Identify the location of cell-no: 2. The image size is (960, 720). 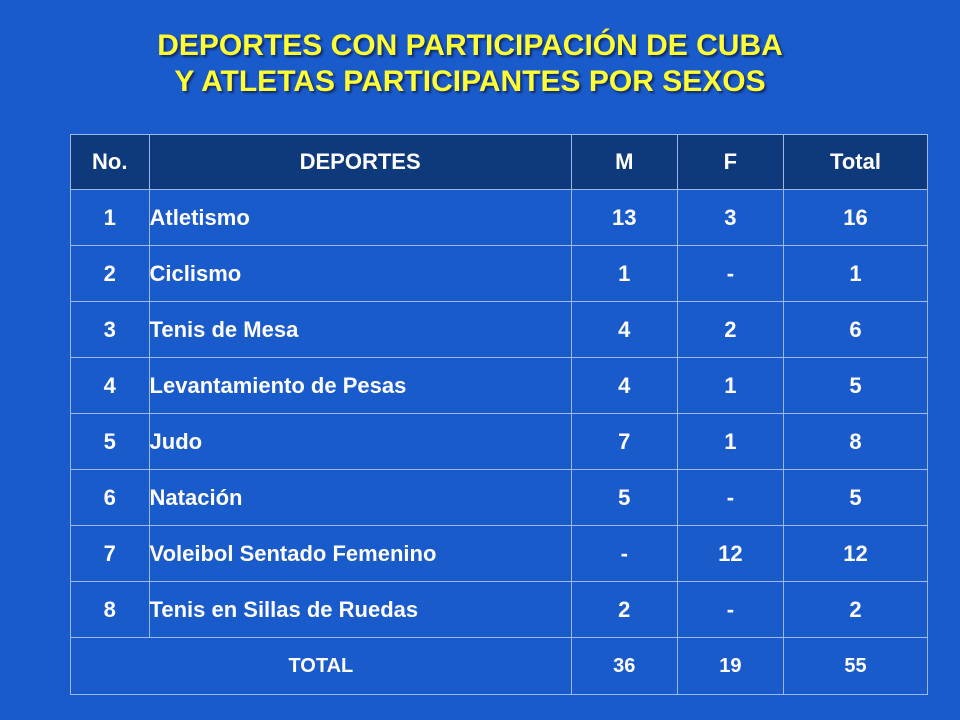
(110, 273).